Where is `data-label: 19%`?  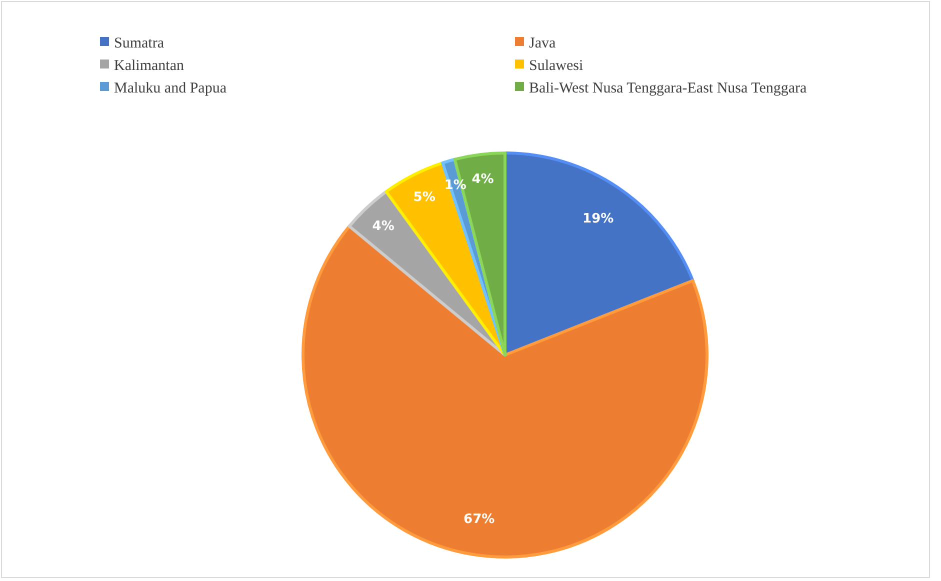
data-label: 19% is located at coordinates (598, 219).